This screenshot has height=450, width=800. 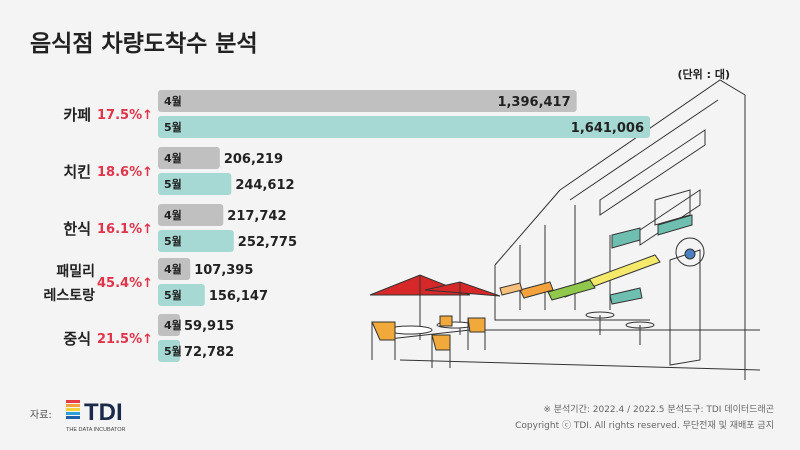 What do you see at coordinates (703, 74) in the screenshot?
I see `unit-label: (단위 : 대)` at bounding box center [703, 74].